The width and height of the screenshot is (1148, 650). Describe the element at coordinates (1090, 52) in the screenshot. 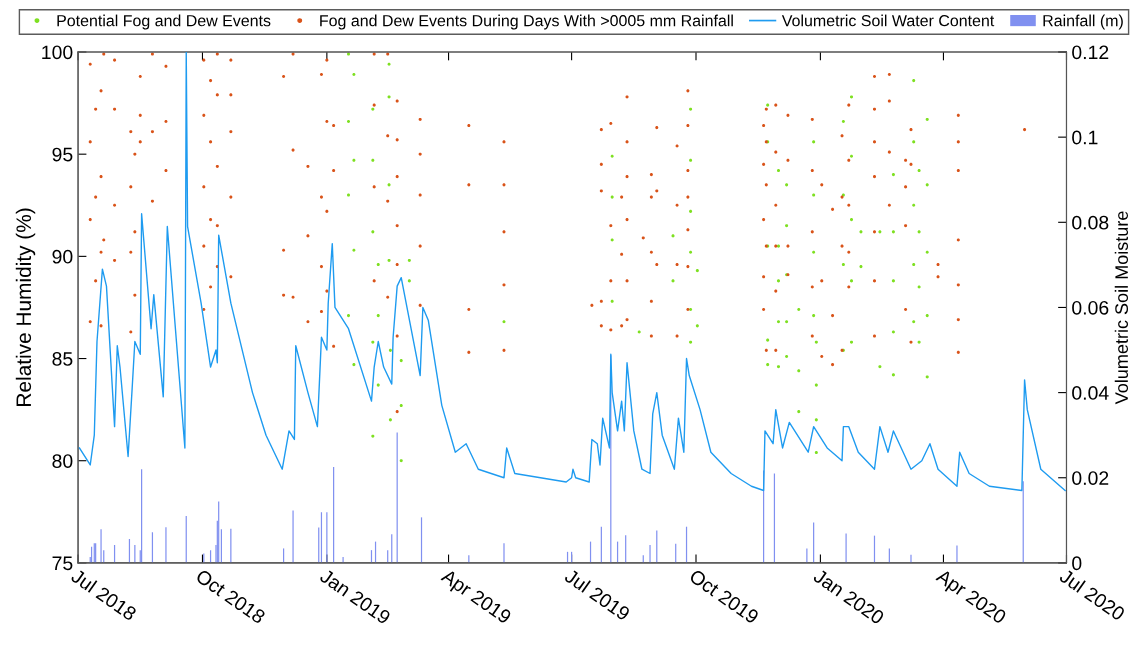

I see `y2-tick-label: 0.12` at that location.